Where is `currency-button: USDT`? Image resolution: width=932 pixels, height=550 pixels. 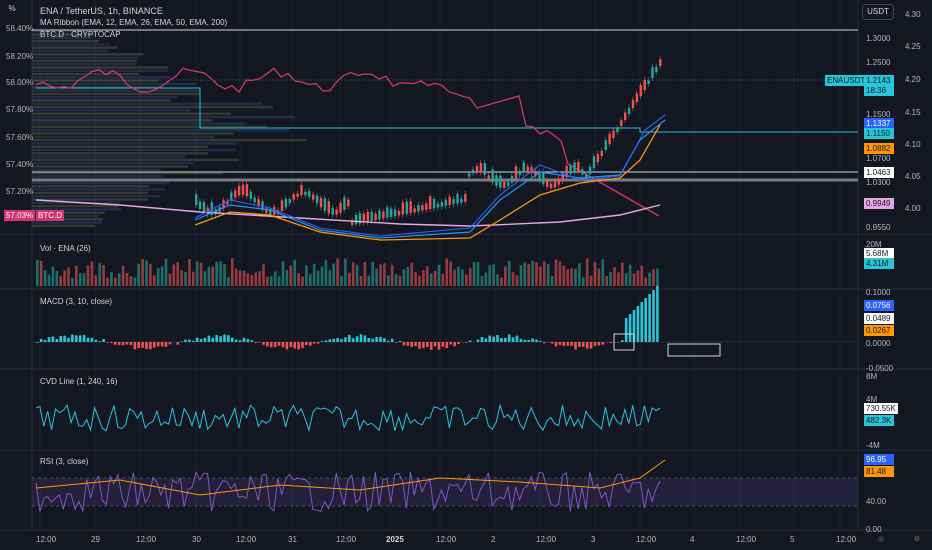
currency-button: USDT is located at coordinates (878, 12).